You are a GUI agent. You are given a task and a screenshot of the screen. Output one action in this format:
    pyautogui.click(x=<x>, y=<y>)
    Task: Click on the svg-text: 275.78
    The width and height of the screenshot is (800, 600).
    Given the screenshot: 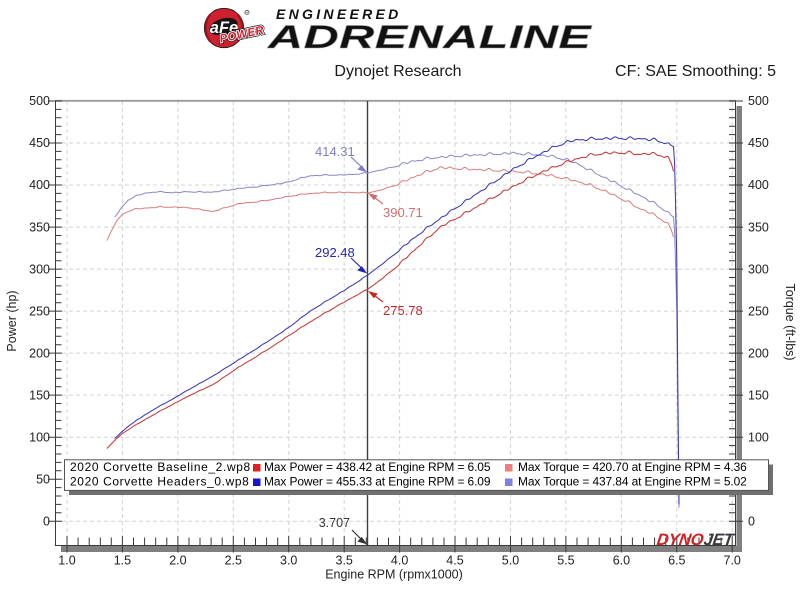 What is the action you would take?
    pyautogui.click(x=403, y=310)
    